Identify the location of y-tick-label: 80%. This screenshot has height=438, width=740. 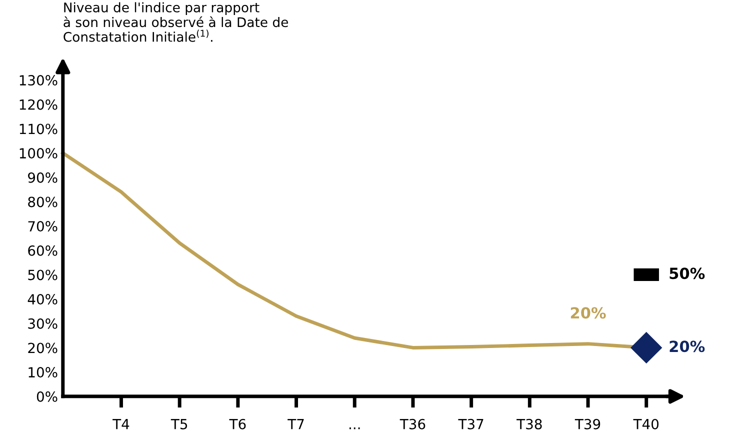
(43, 202).